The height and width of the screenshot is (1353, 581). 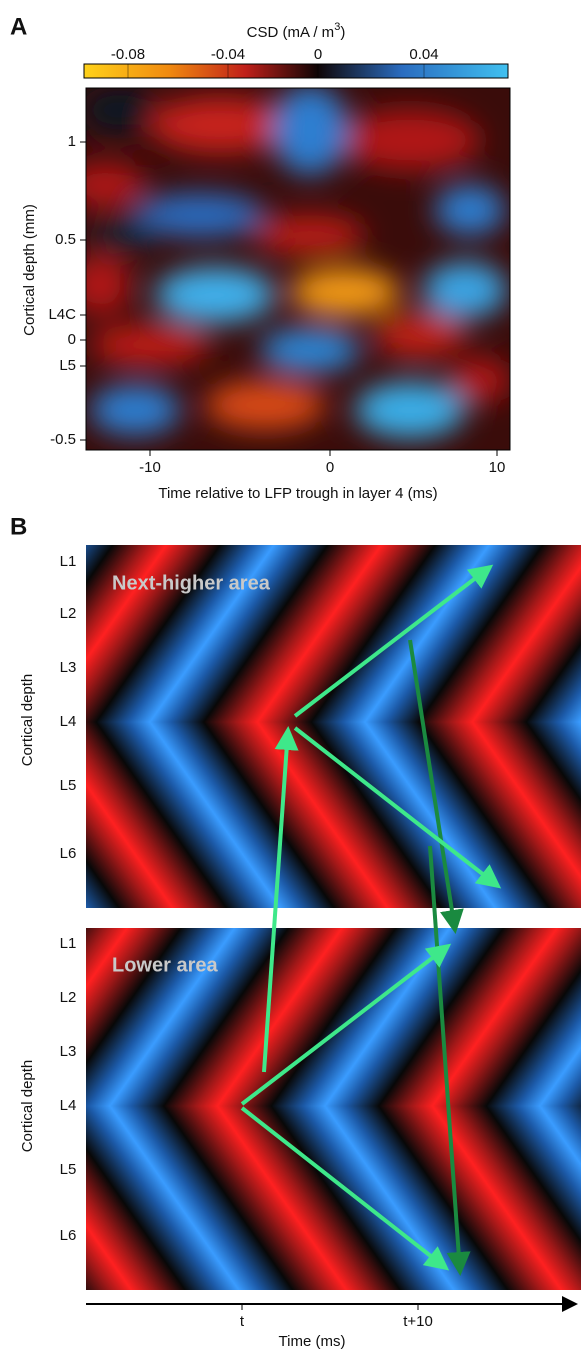 I want to click on x-tick-label: -10, so click(x=150, y=467).